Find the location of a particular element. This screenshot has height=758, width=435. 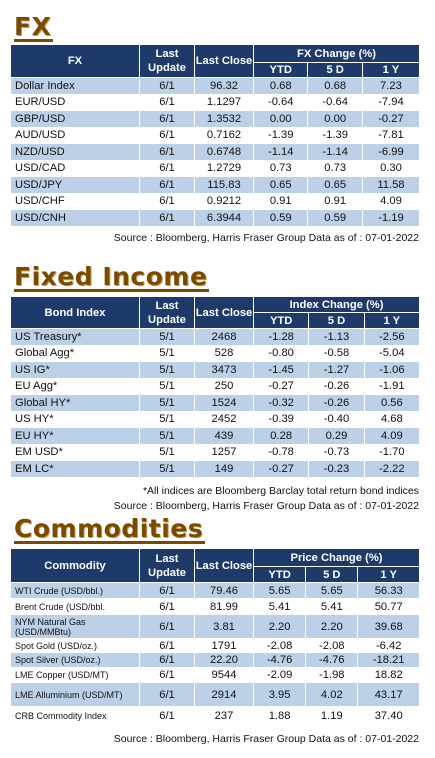

row-name: US HY* is located at coordinates (75, 419).